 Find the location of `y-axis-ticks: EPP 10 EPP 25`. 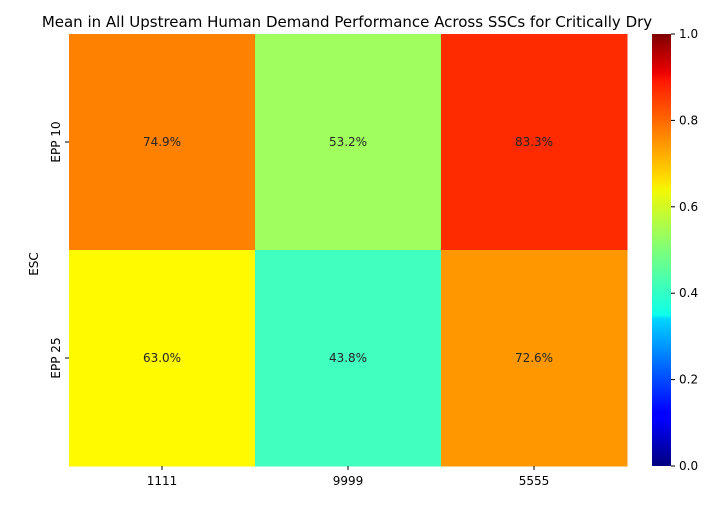

y-axis-ticks: EPP 10 EPP 25 is located at coordinates (59, 250).